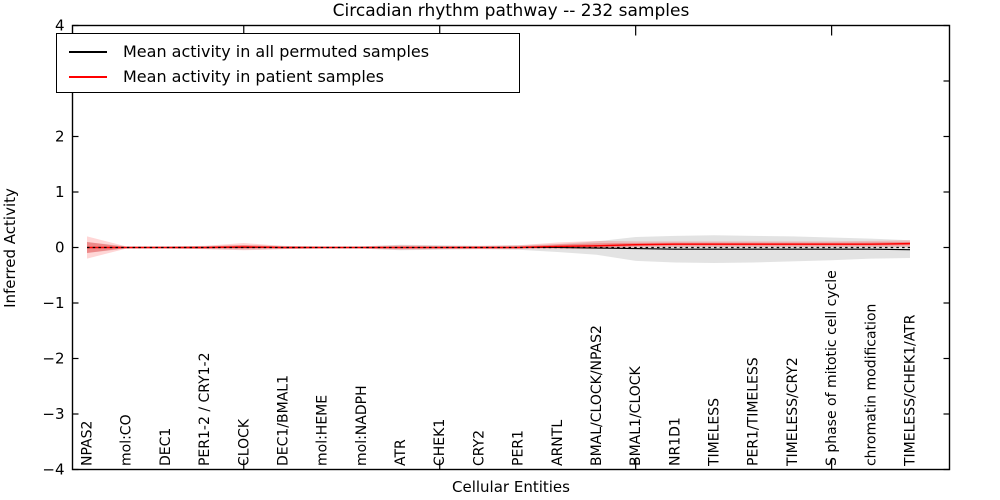 This screenshot has width=1000, height=500. Describe the element at coordinates (362, 425) in the screenshot. I see `x-category-label: mol:NADPH` at that location.